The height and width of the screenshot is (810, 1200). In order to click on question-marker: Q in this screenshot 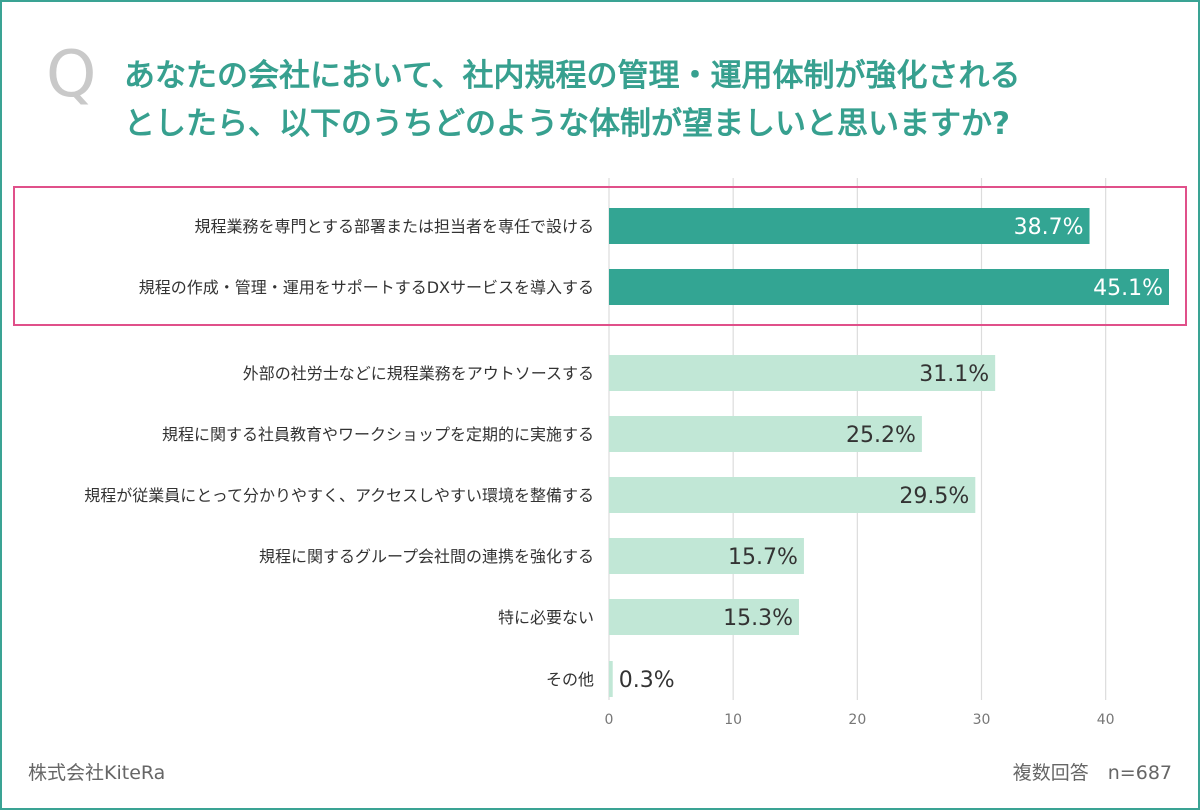, I will do `click(71, 75)`.